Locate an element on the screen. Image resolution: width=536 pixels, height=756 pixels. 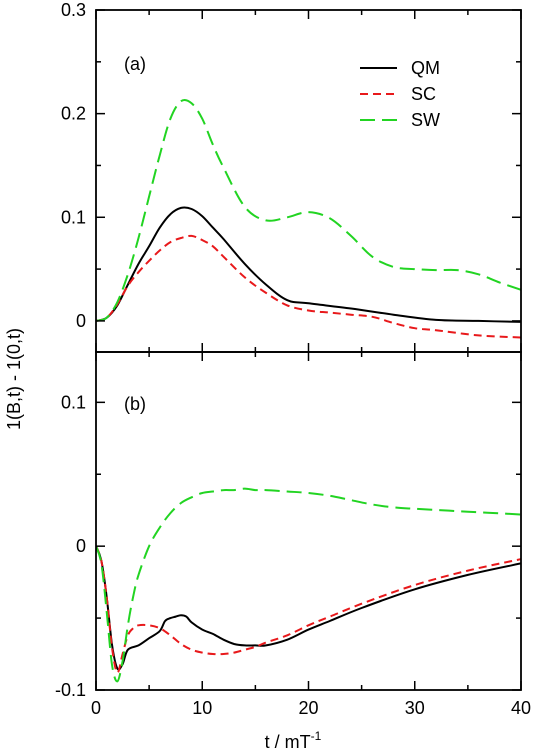
x-tick-label: 0 is located at coordinates (96, 708).